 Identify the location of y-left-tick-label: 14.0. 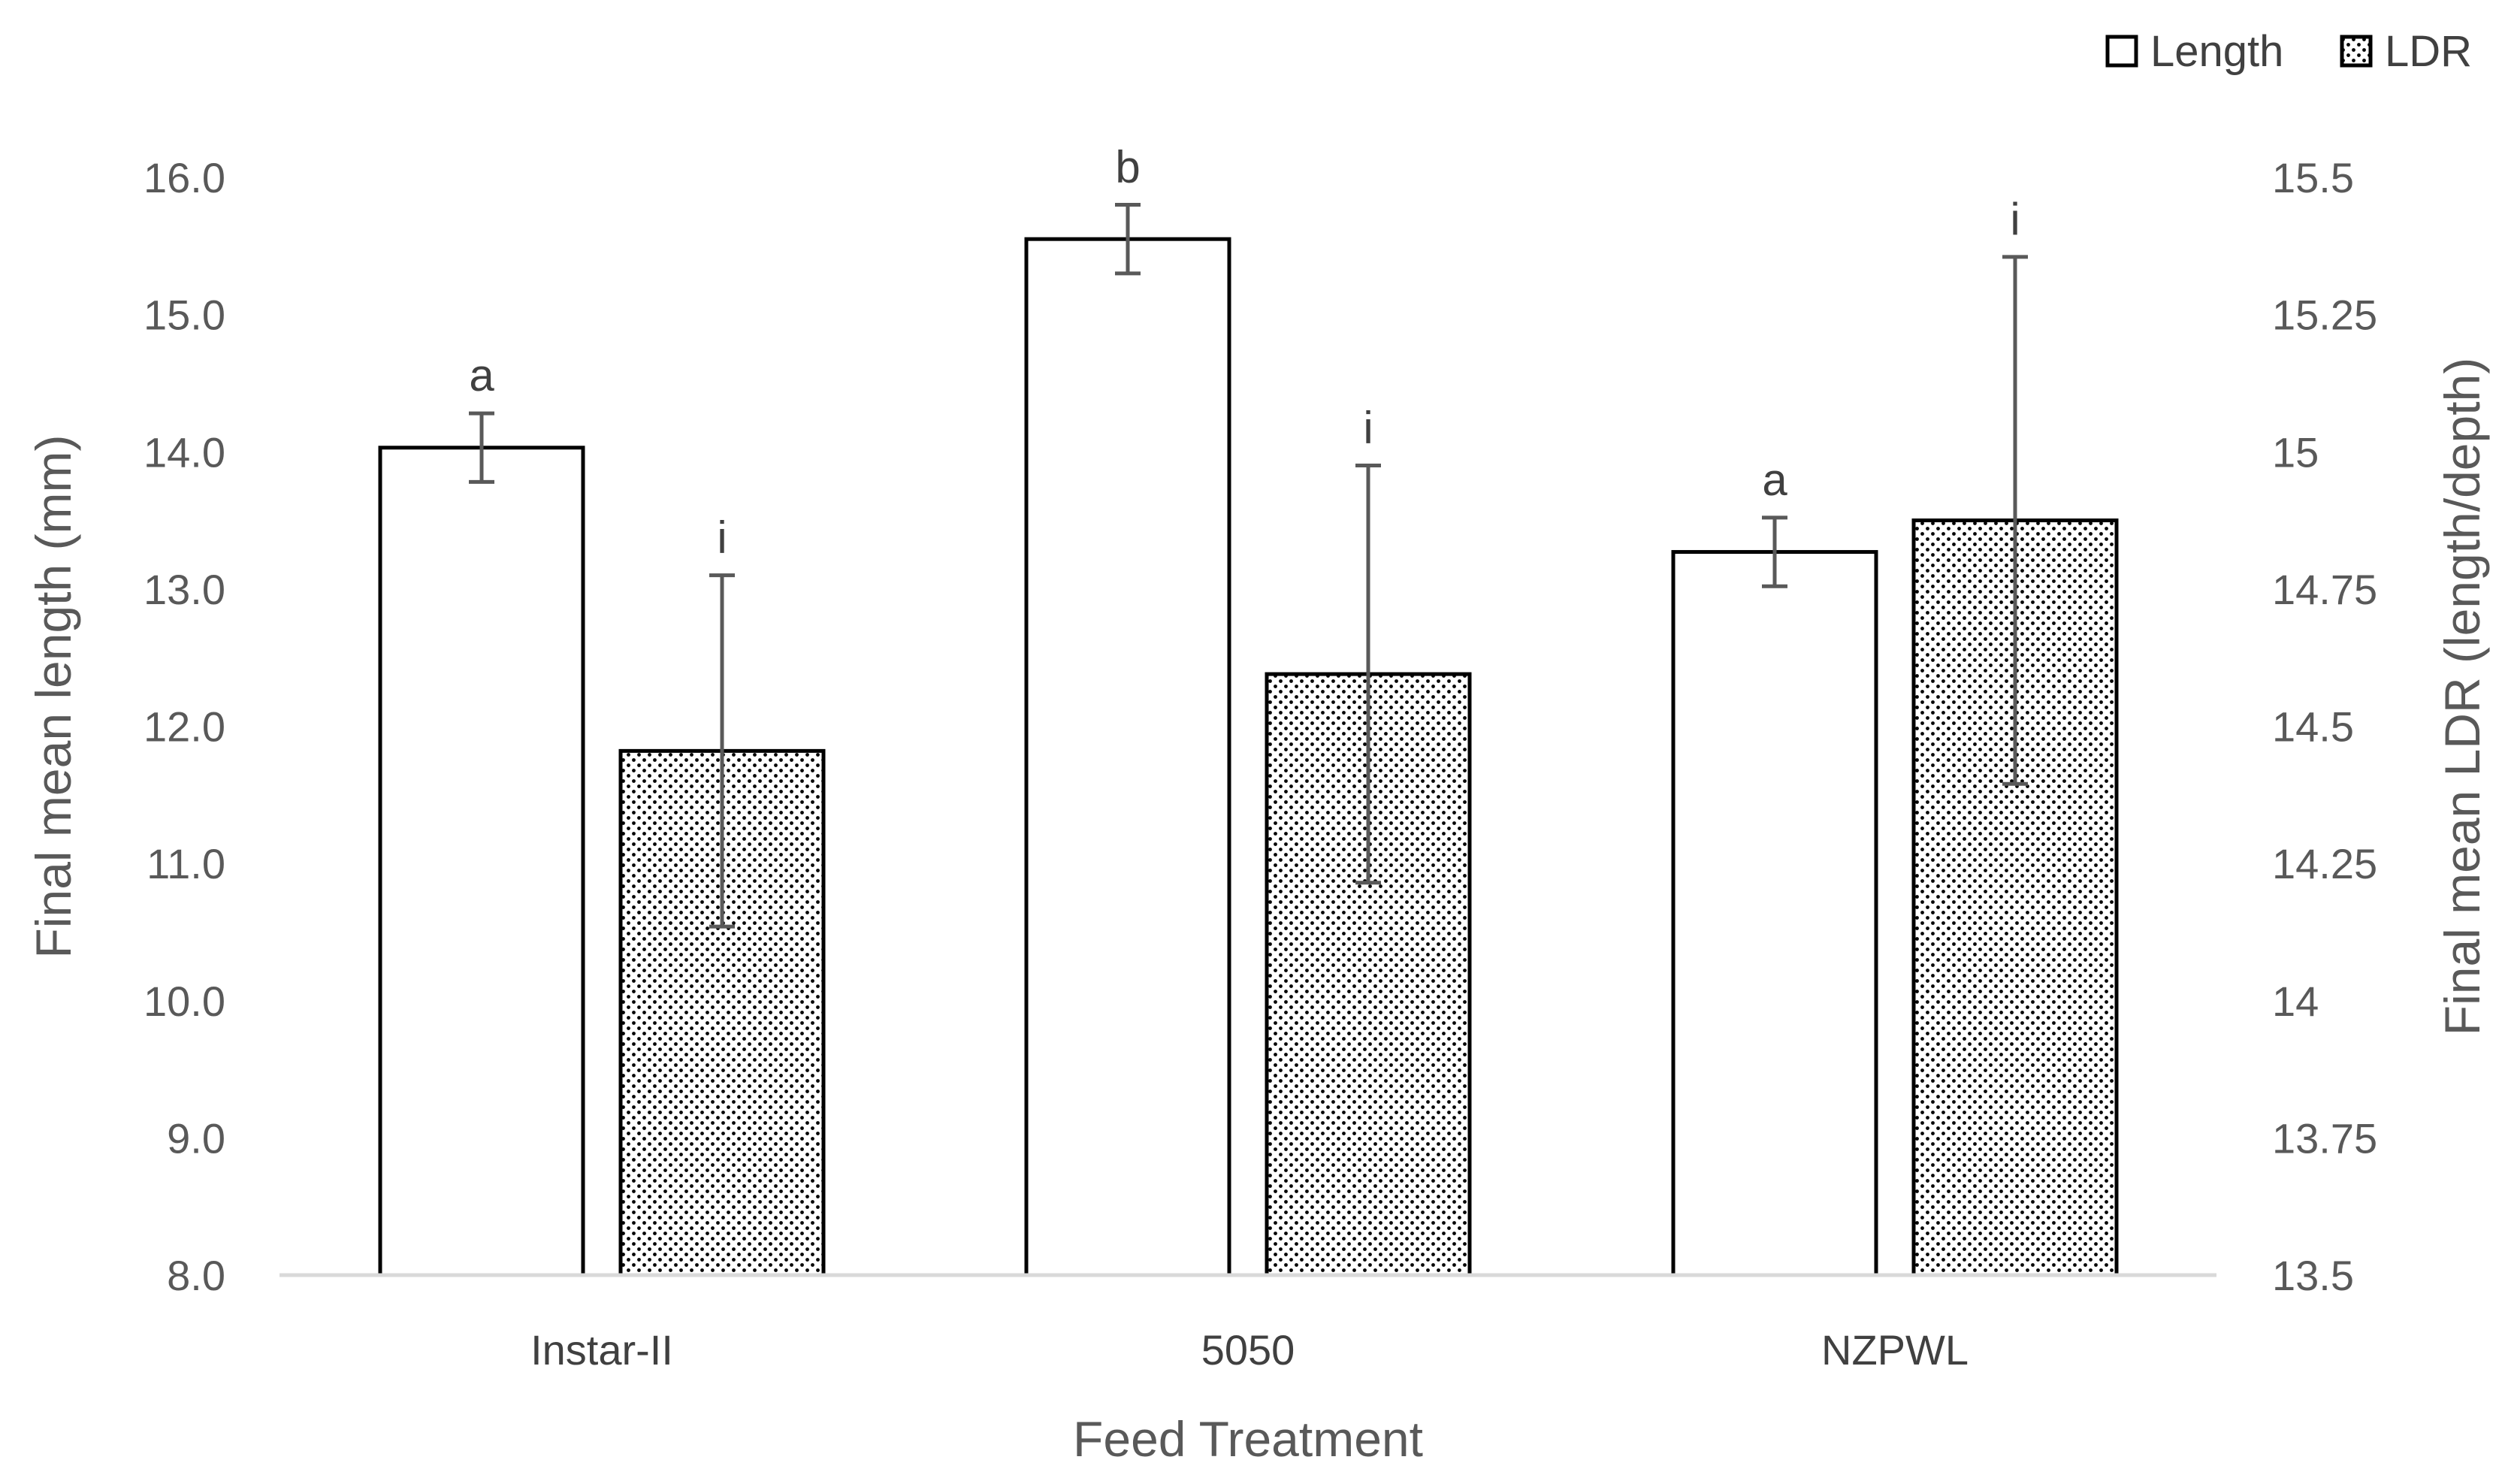
(184, 452).